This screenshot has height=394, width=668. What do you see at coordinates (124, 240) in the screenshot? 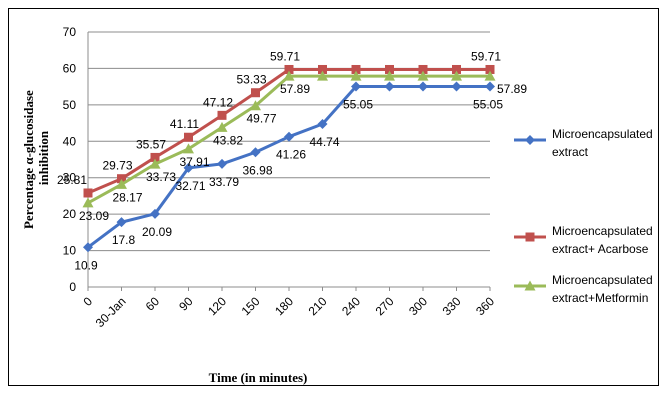
I see `data-label: 17.8` at bounding box center [124, 240].